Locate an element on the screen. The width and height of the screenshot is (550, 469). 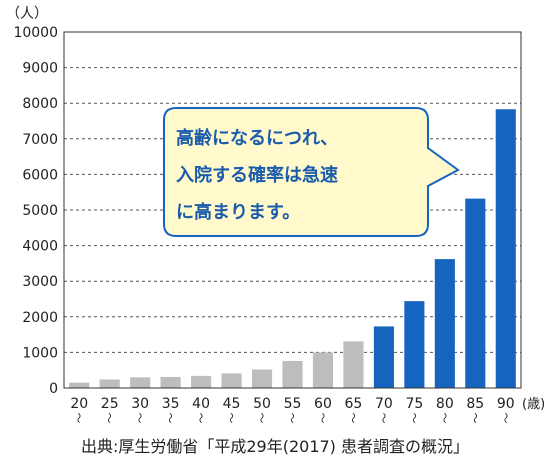
x-tick-label: 20 is located at coordinates (79, 404).